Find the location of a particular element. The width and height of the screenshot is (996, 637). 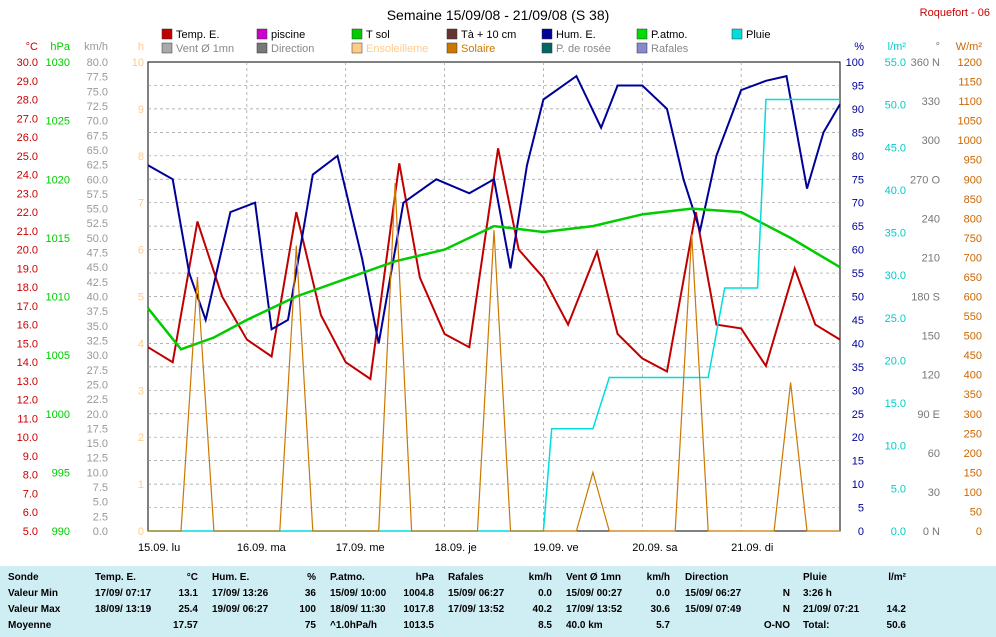

stats-header-gust-unit: km/h is located at coordinates (540, 577).